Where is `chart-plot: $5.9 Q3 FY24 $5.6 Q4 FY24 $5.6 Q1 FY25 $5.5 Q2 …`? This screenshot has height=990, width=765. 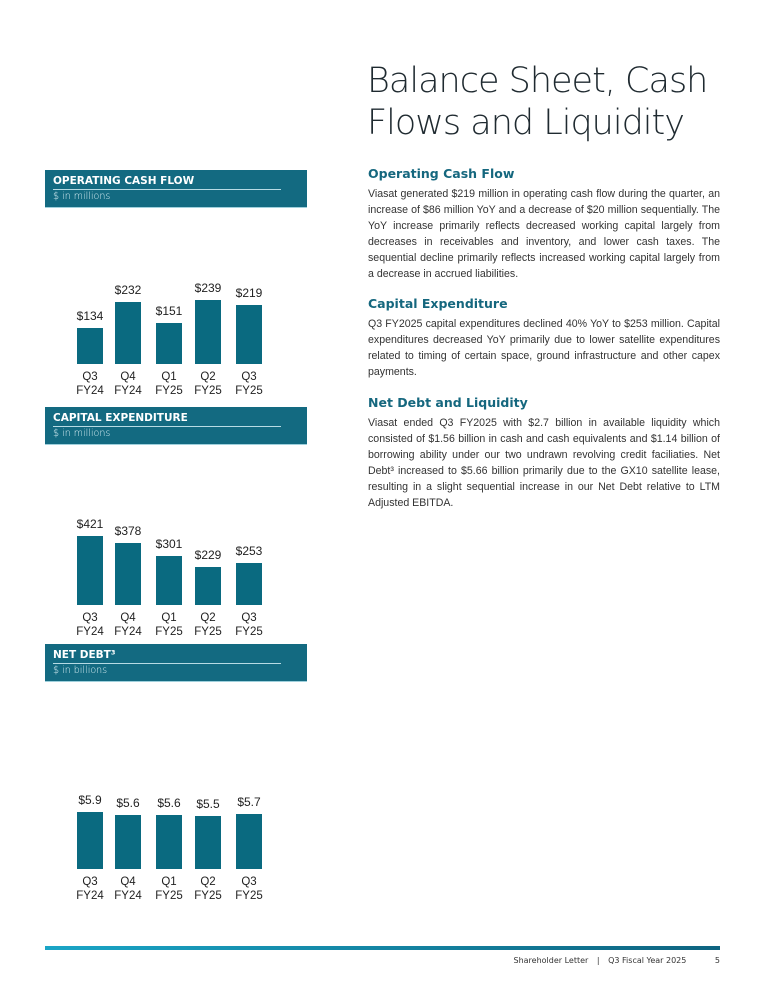 chart-plot: $5.9 Q3 FY24 $5.6 Q4 FY24 $5.6 Q1 FY25 $5.5 Q2 … is located at coordinates (176, 792).